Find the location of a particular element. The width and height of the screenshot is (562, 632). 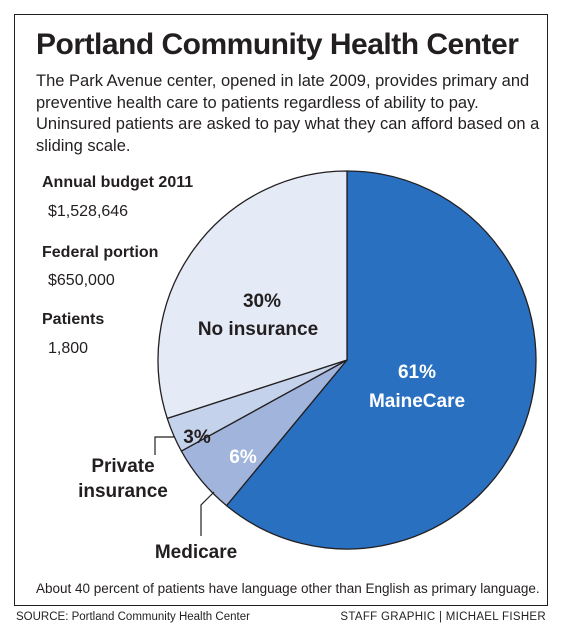

leader-line-medicare is located at coordinates (207, 513).